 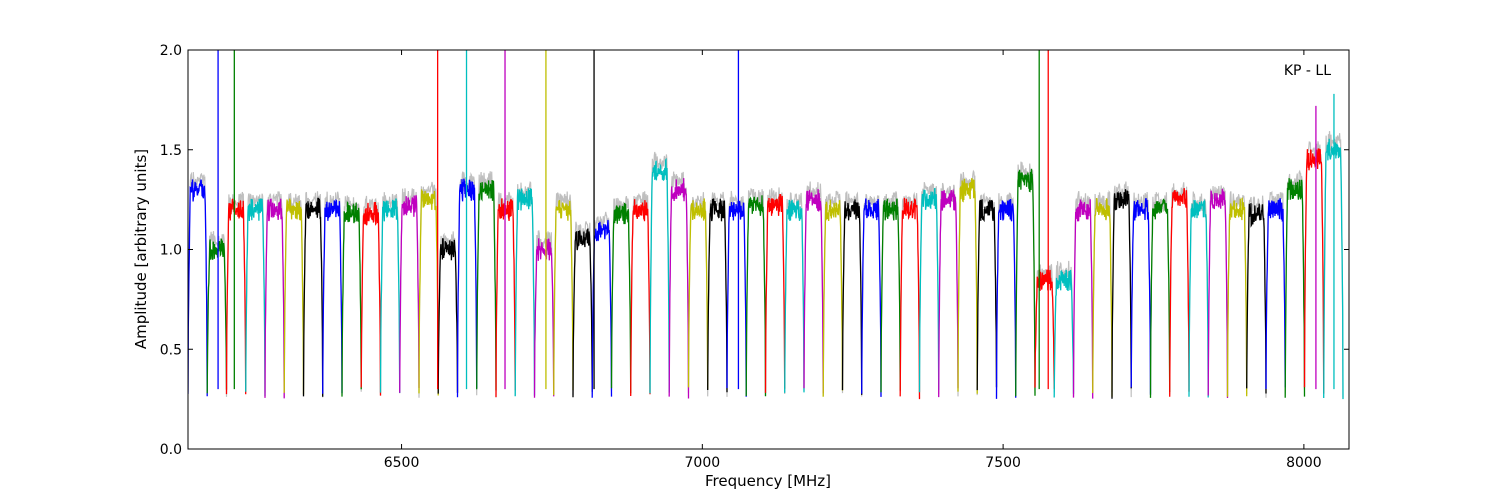 I want to click on x-tick-label: 7500, so click(x=1003, y=463).